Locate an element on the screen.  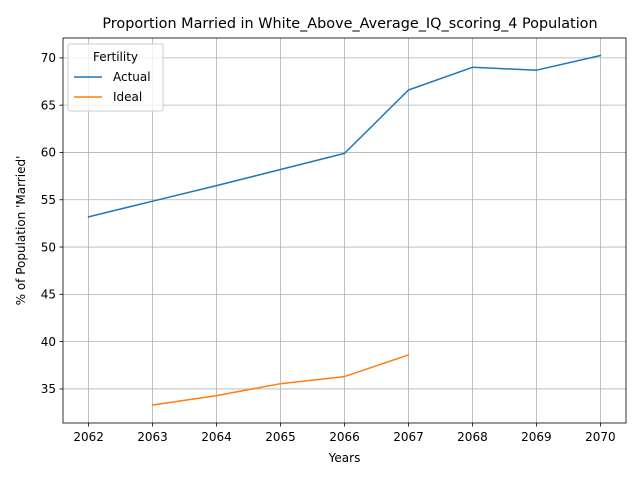
y-axis-label: % of Population 'Married' is located at coordinates (21, 231).